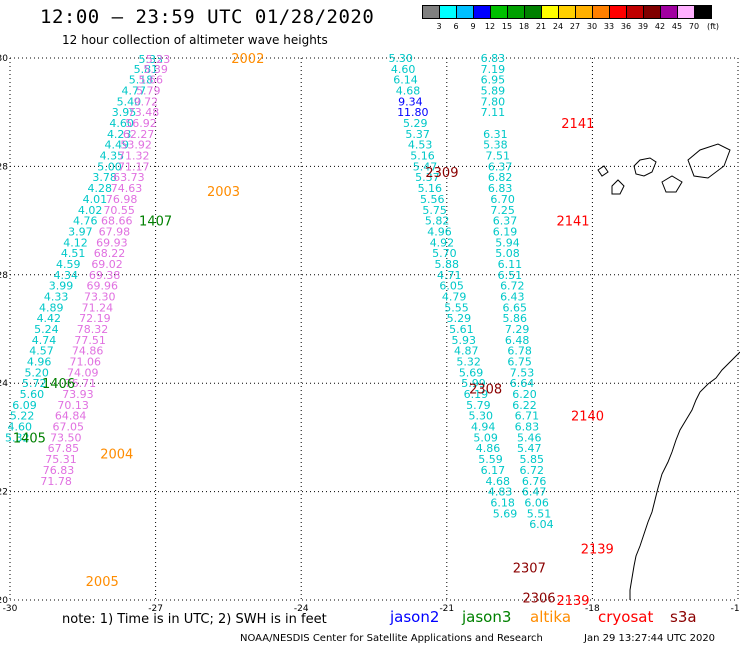  I want to click on swh-value: 5.79, so click(148, 91).